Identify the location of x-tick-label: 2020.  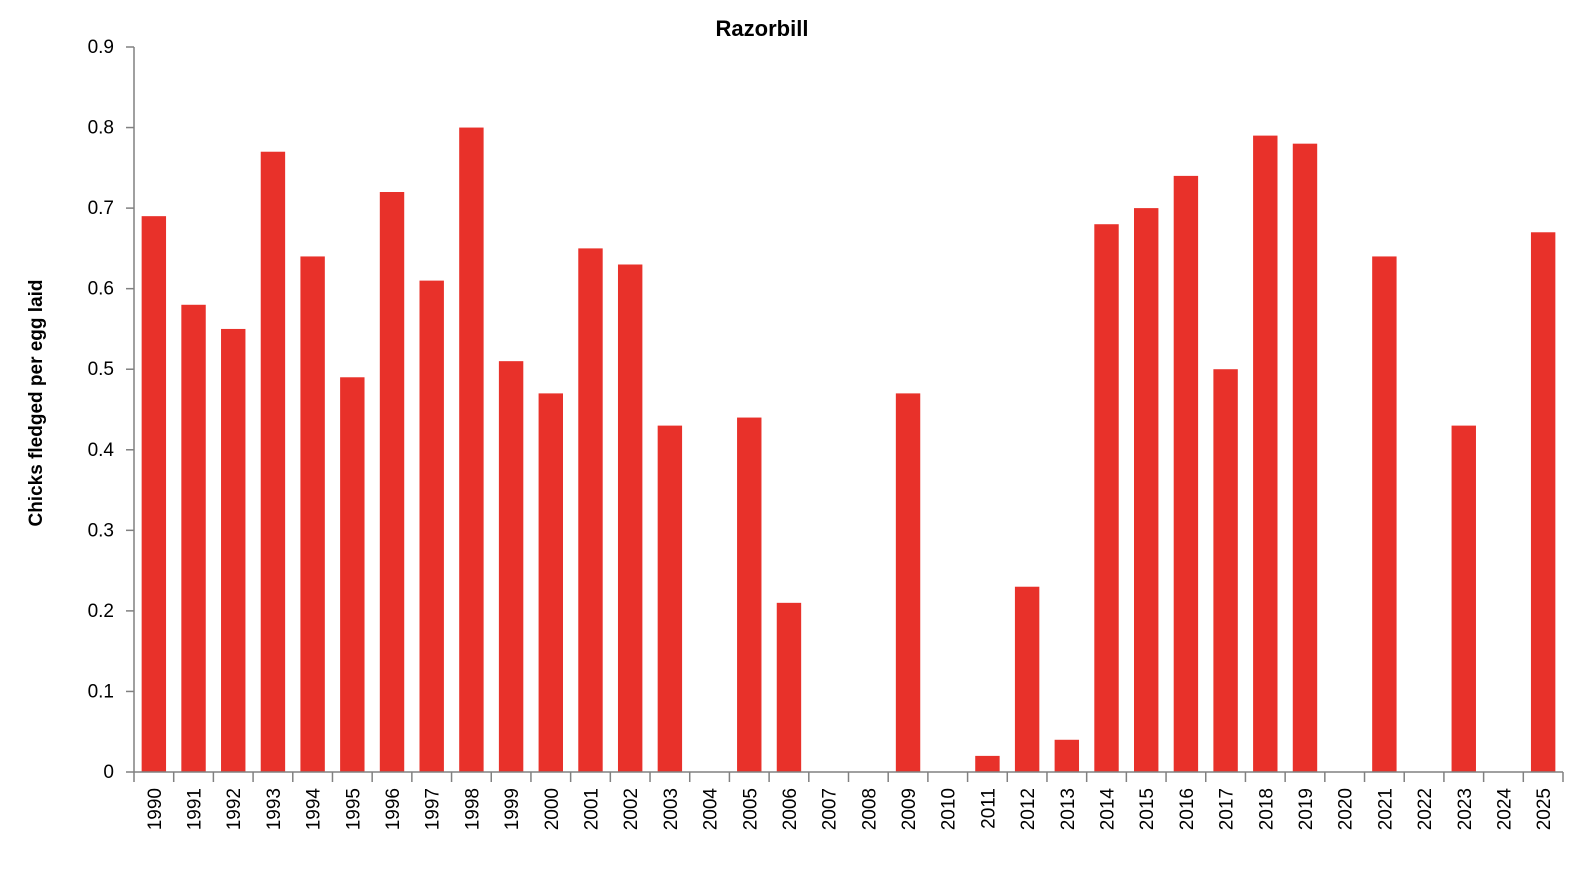
(1346, 809).